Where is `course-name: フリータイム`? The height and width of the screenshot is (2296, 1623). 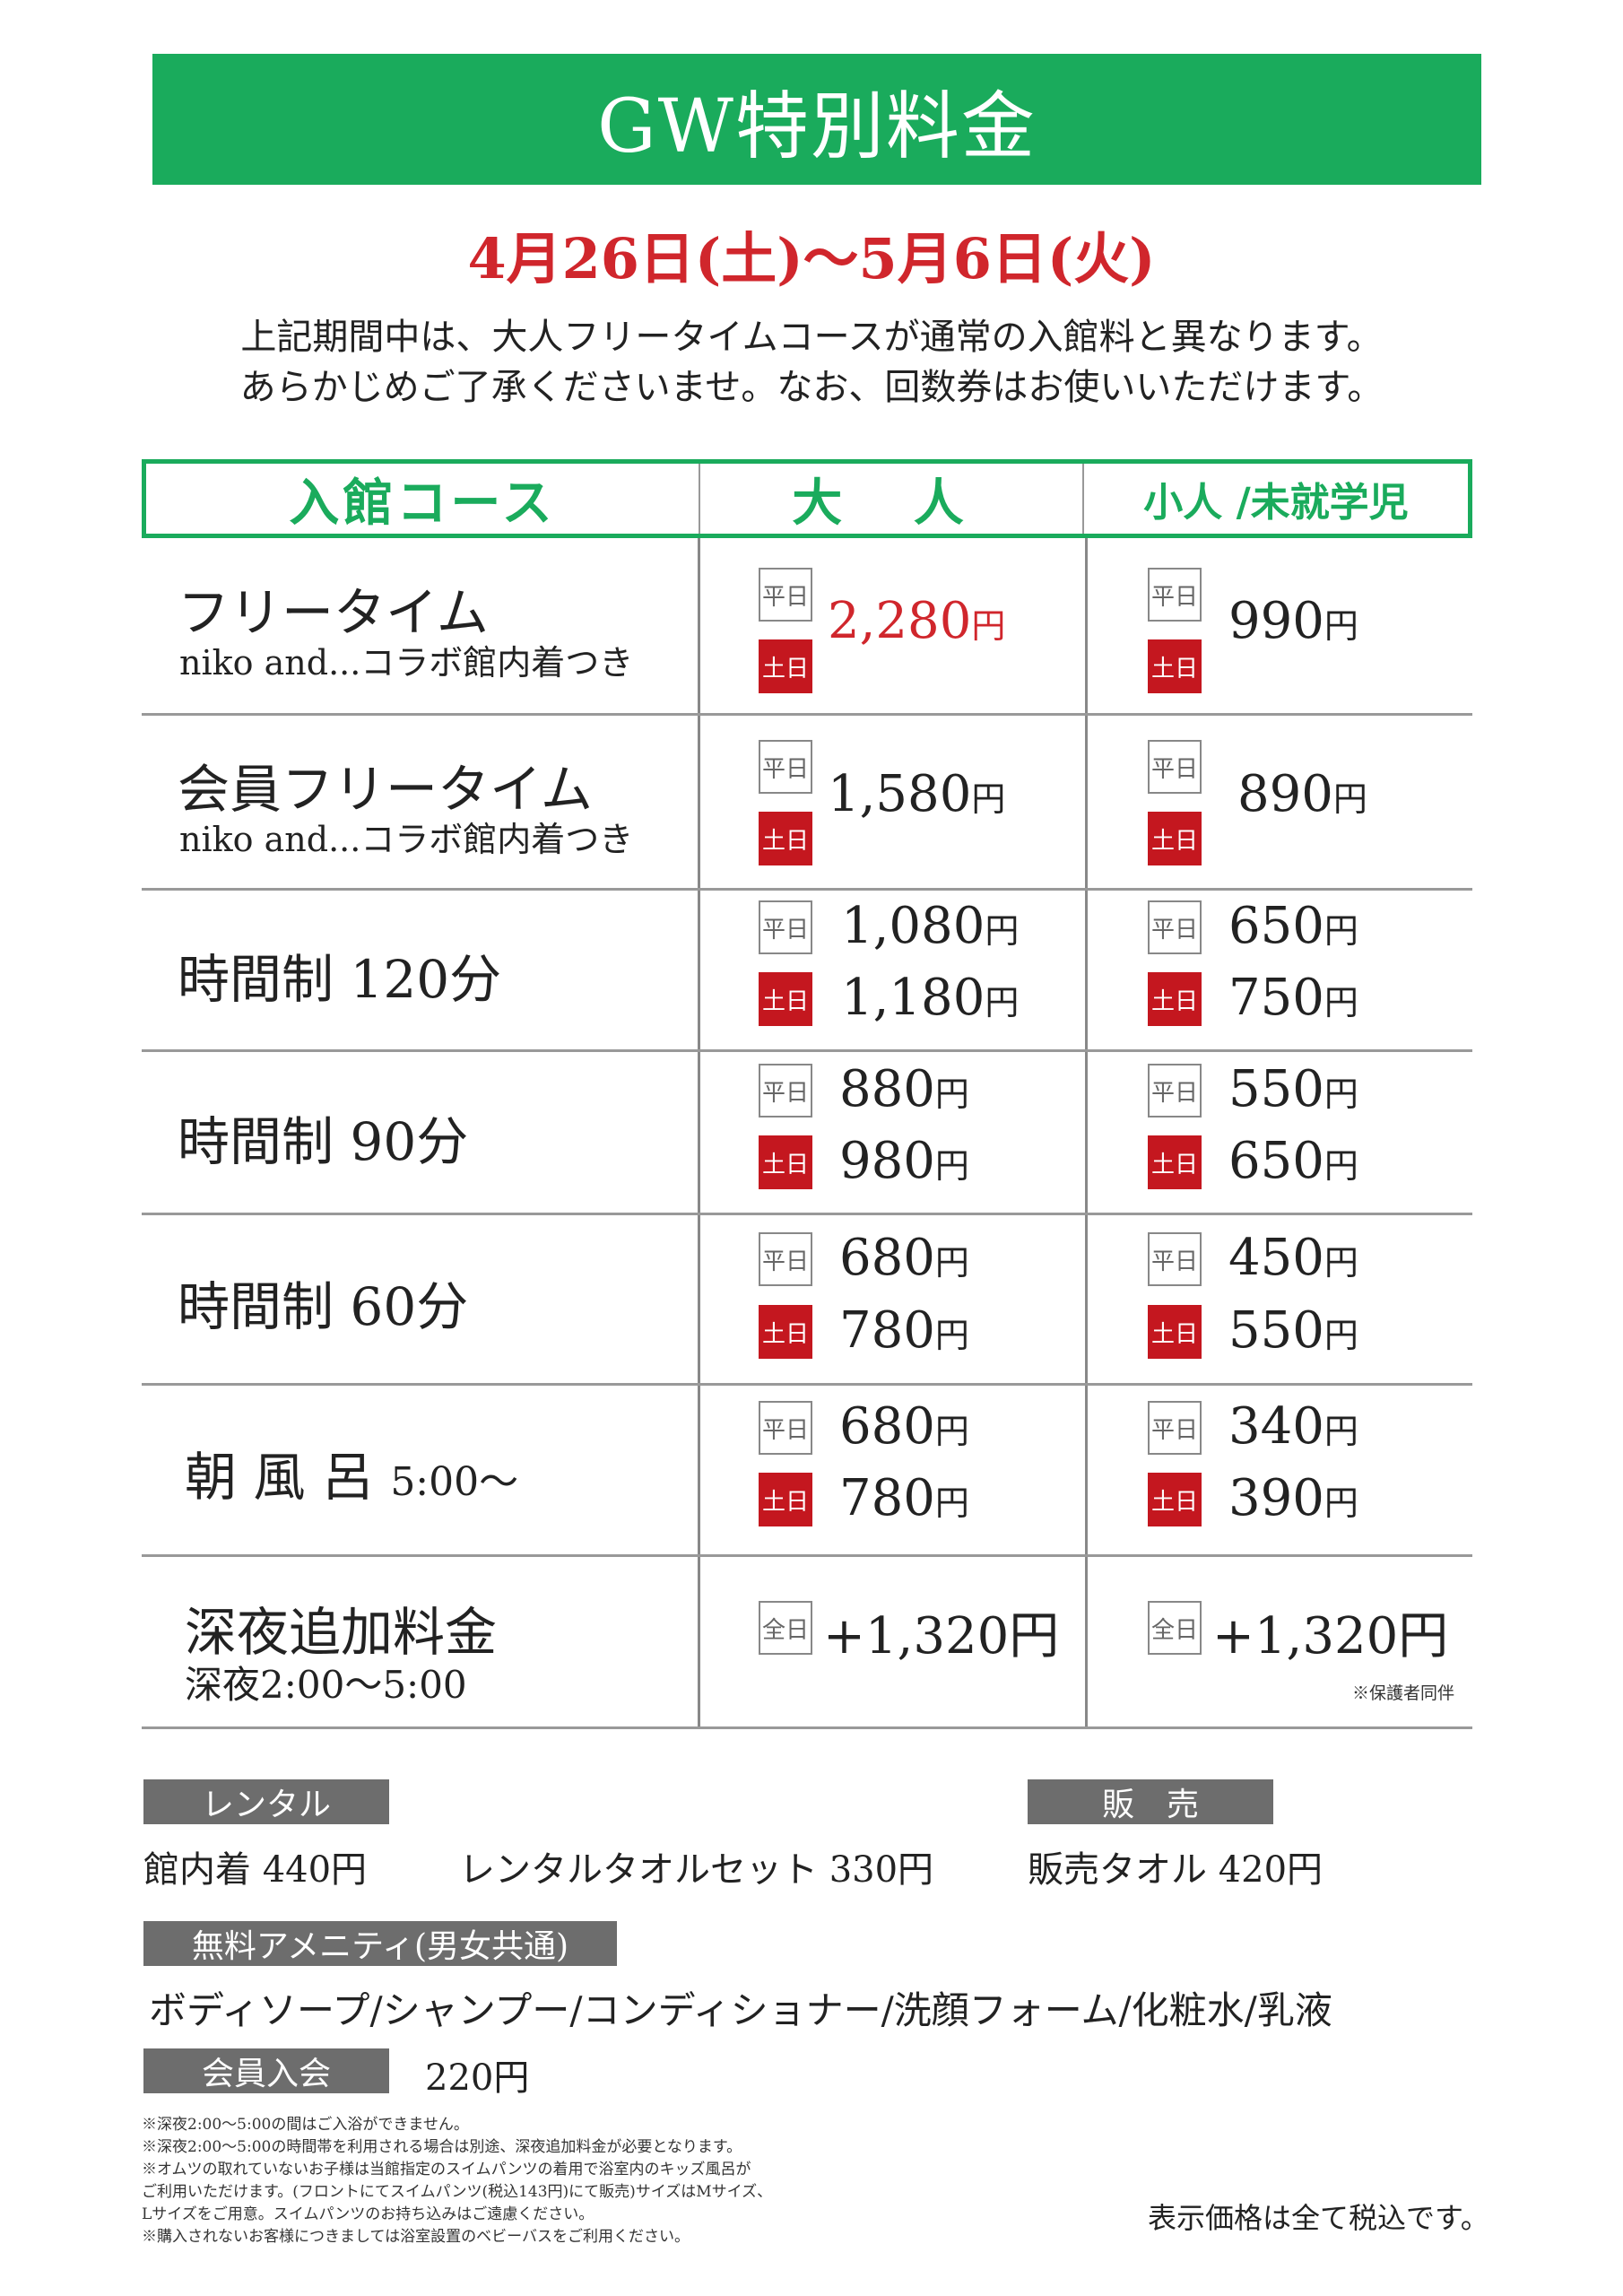
course-name: フリータイム is located at coordinates (333, 612).